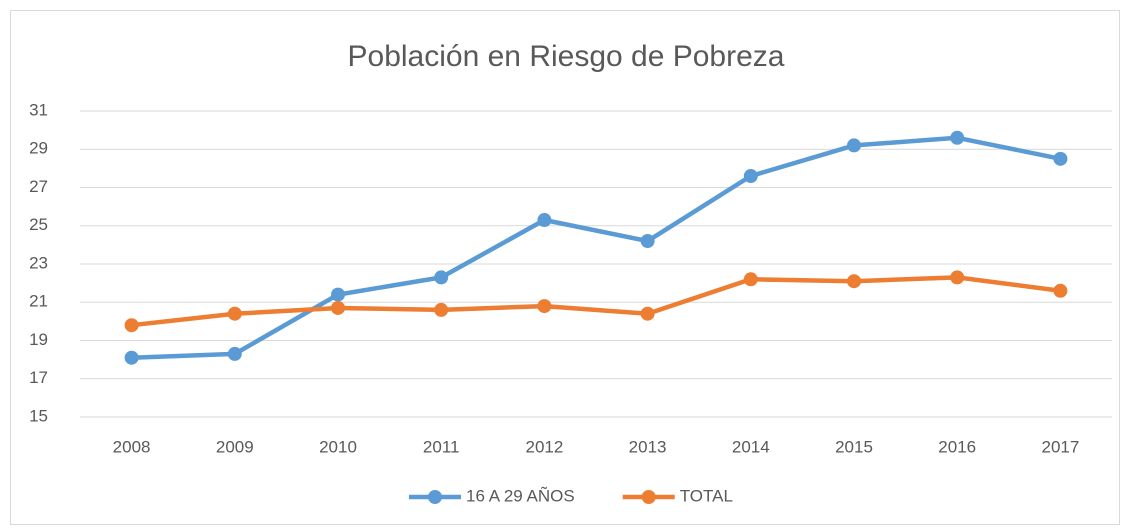 The image size is (1131, 531). What do you see at coordinates (235, 446) in the screenshot?
I see `x-tick-label: 2009` at bounding box center [235, 446].